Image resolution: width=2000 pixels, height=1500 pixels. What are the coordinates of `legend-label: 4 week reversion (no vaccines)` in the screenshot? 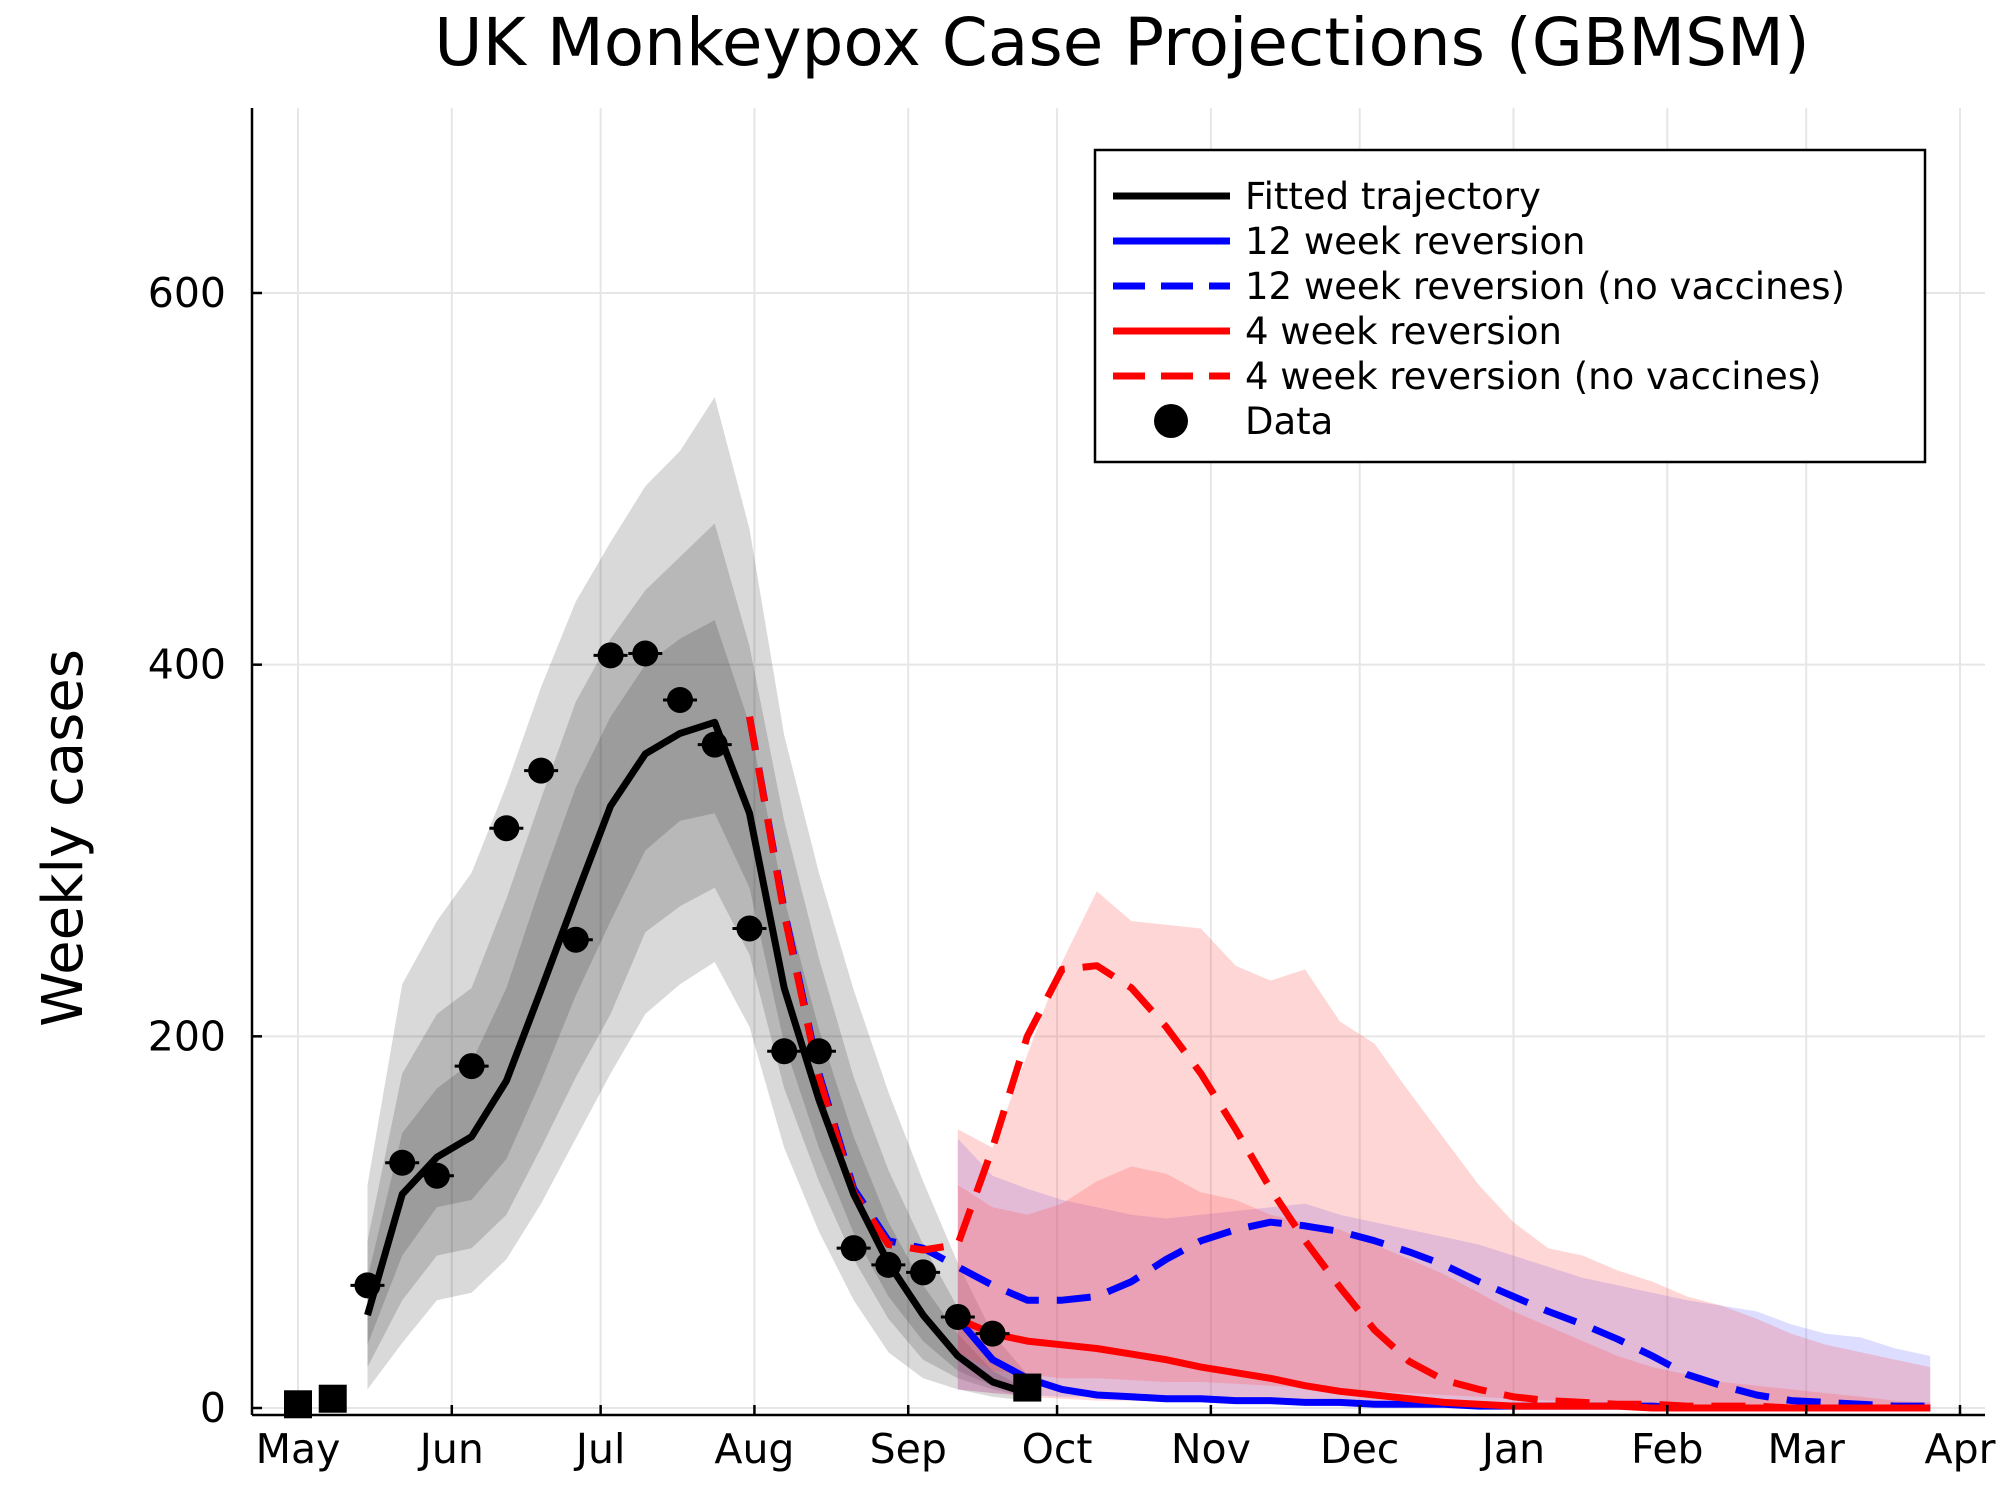 It's located at (1533, 376).